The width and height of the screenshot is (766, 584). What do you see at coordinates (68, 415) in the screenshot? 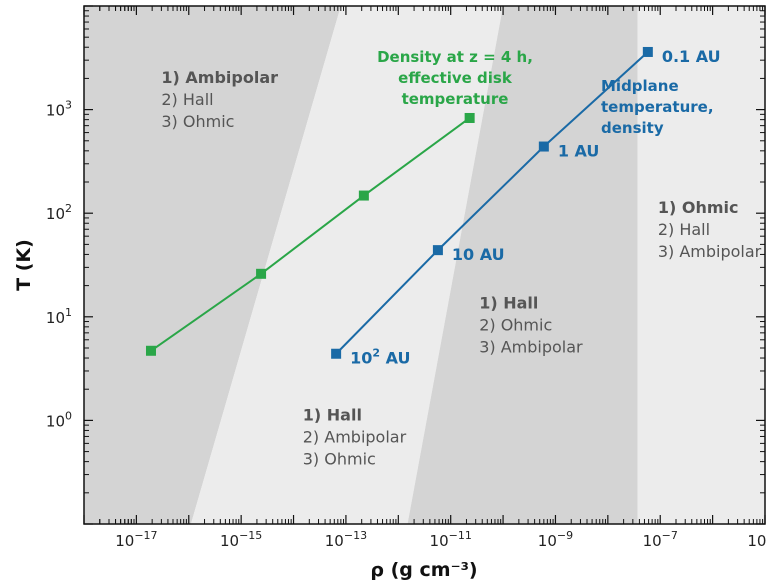
I see `y-tick-exponent: 0` at bounding box center [68, 415].